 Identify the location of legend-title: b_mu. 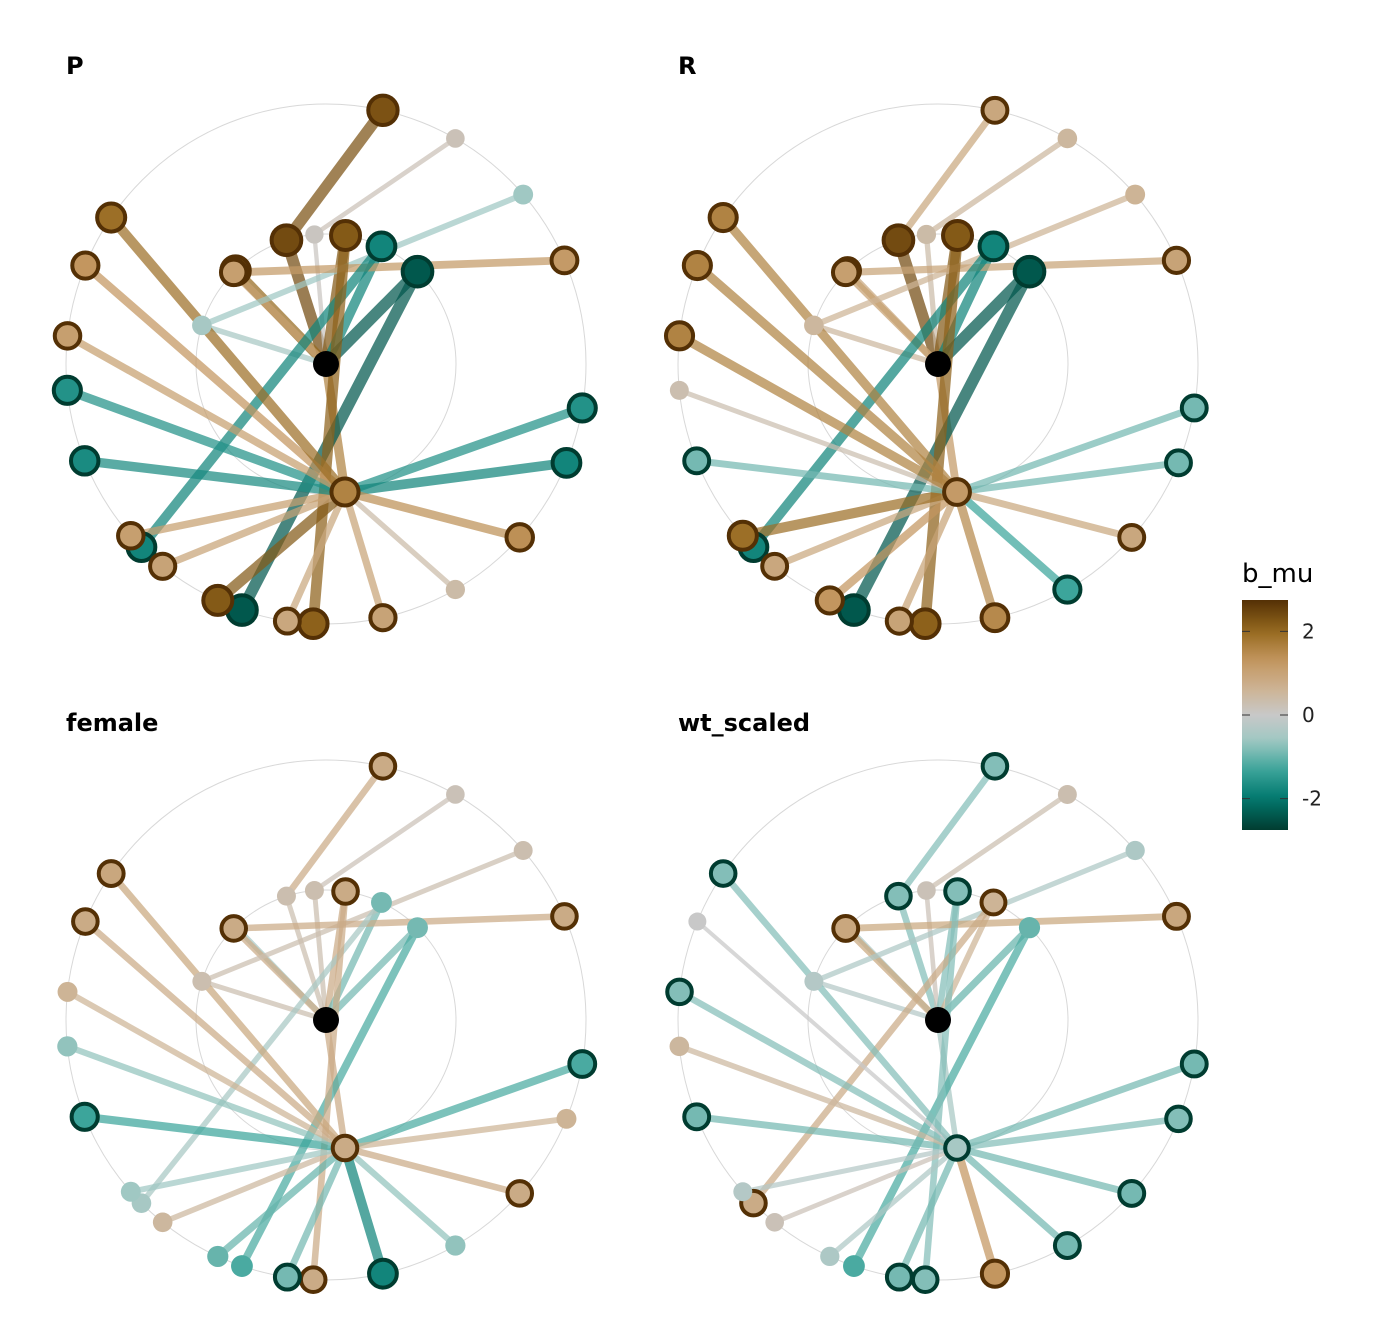
(1277, 574).